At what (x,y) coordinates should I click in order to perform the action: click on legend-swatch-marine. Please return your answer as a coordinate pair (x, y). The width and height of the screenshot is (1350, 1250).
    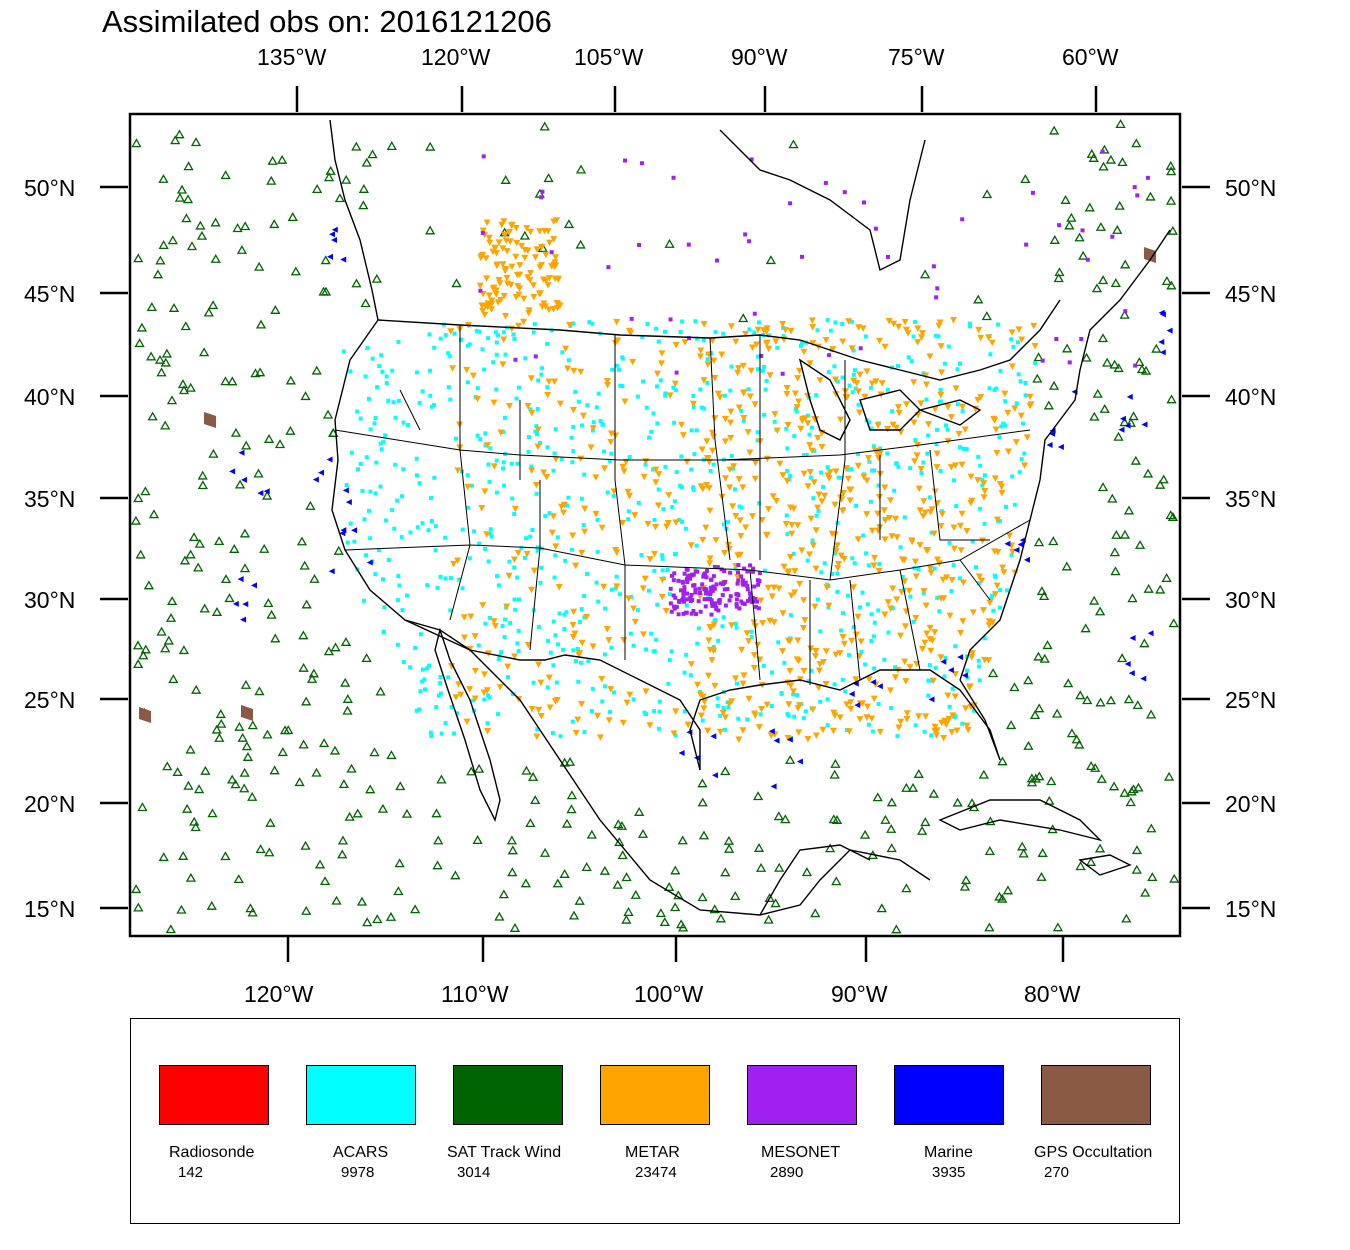
    Looking at the image, I should click on (949, 1095).